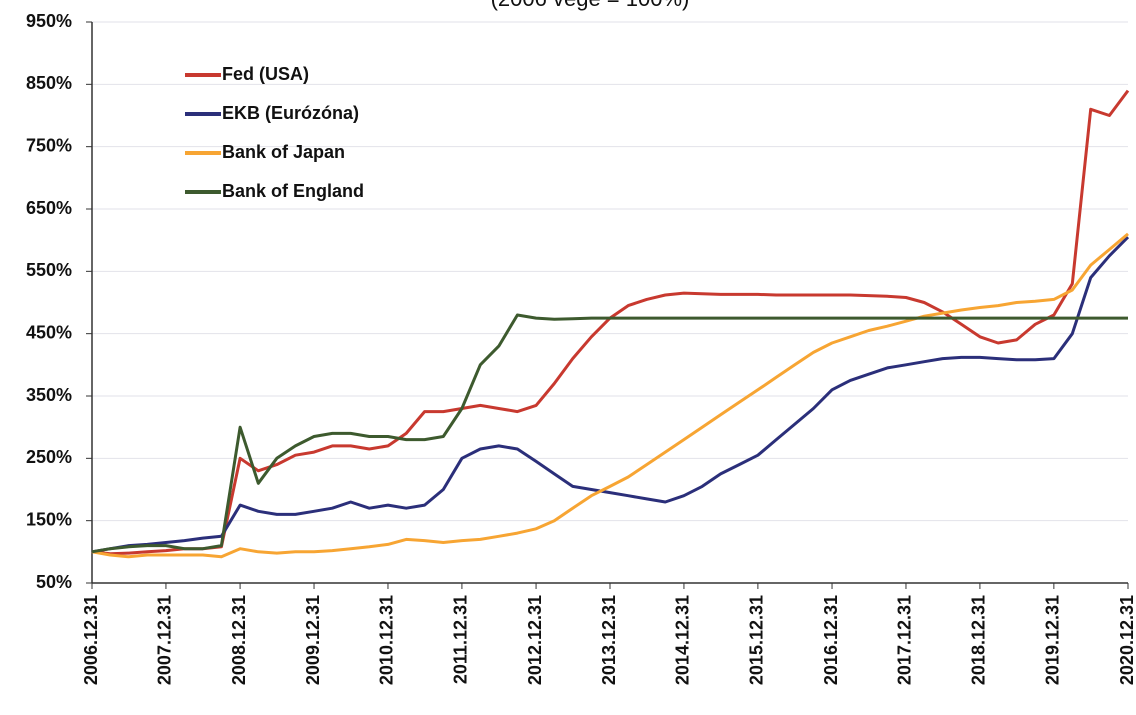  What do you see at coordinates (387, 640) in the screenshot?
I see `x-tick-label: 2010.12.31` at bounding box center [387, 640].